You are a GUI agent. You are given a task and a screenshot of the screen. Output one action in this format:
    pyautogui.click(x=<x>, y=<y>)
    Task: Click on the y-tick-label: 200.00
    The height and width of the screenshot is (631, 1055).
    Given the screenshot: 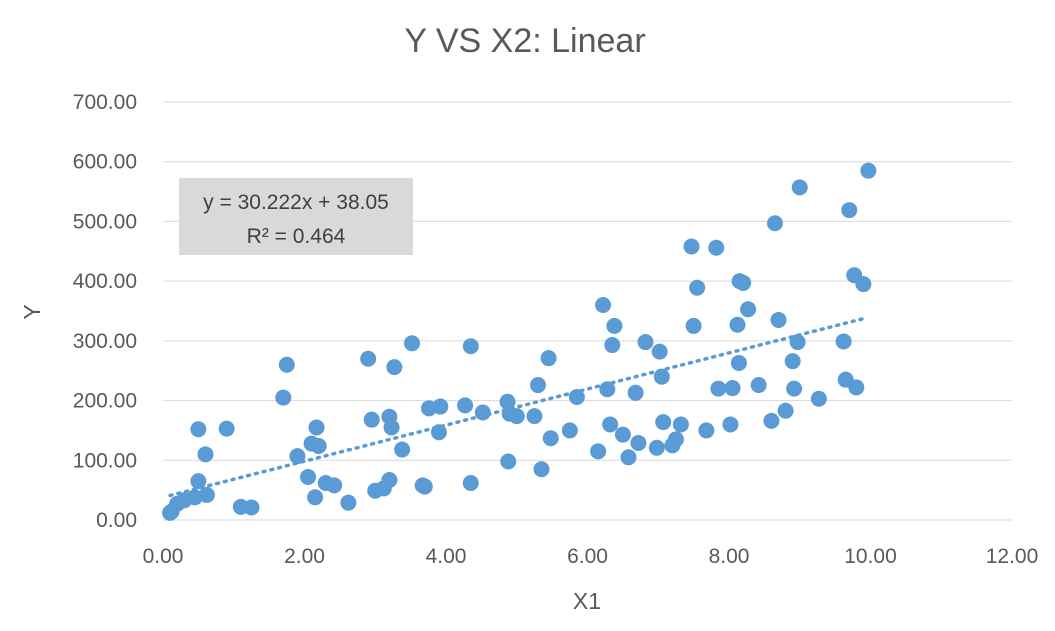 What is the action you would take?
    pyautogui.click(x=105, y=401)
    